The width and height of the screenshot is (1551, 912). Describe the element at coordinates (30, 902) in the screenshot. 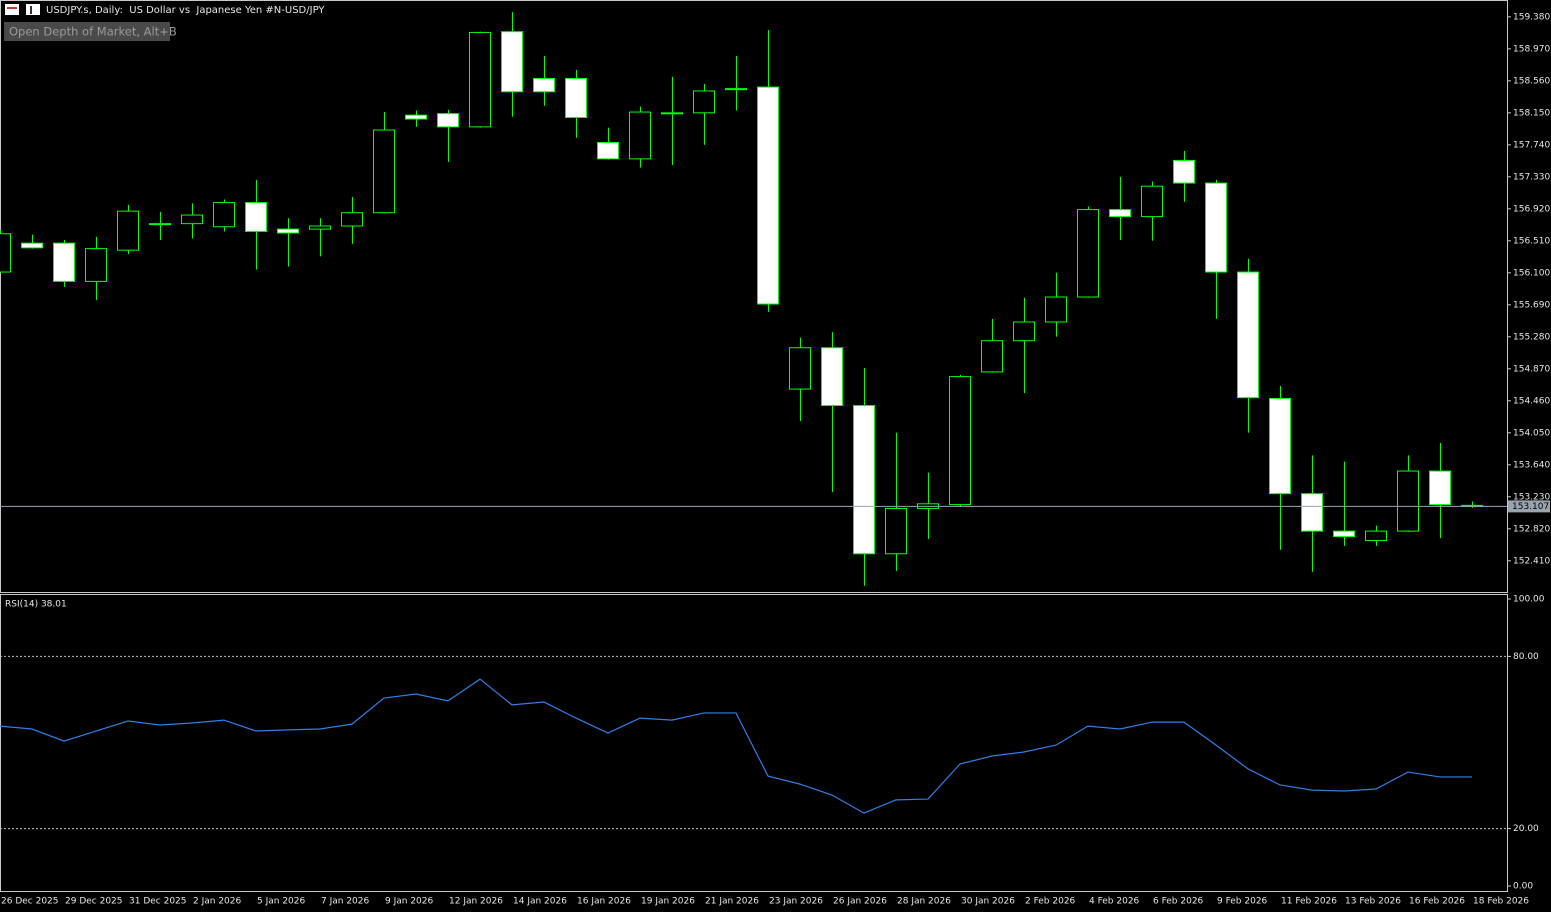

I see `x-tick-label: 26 Dec 2025` at that location.